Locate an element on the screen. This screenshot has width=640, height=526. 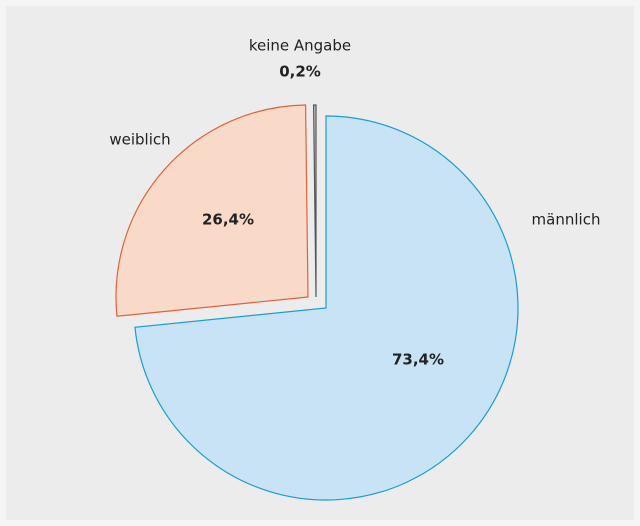
category-label: keine Angabe is located at coordinates (300, 46).